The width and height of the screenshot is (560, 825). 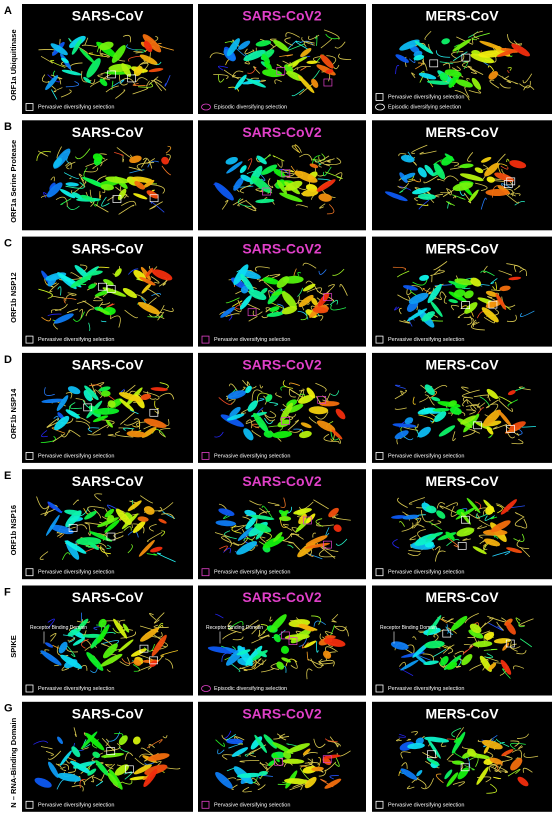 What do you see at coordinates (13, 297) in the screenshot?
I see `row-label: ORF1b NSP12` at bounding box center [13, 297].